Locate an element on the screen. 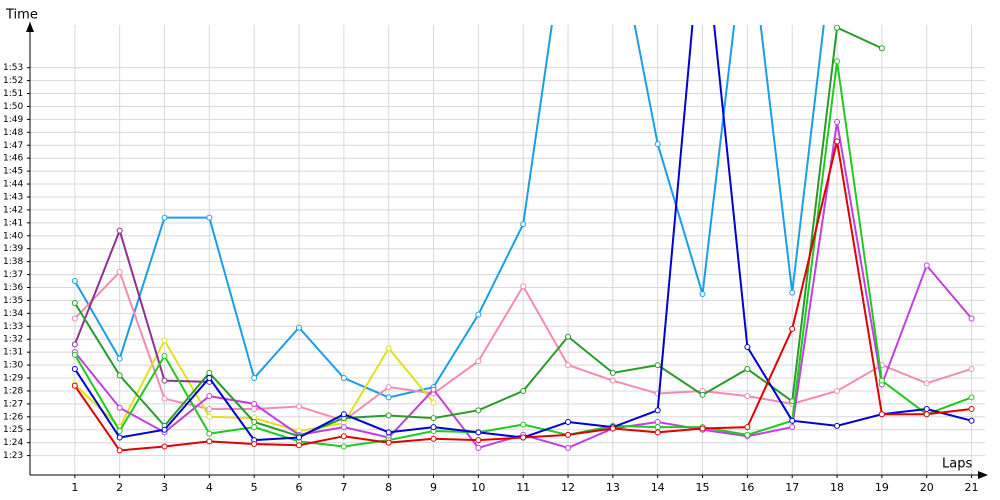 The image size is (1000, 500). x-tick-label: 1 is located at coordinates (74, 487).